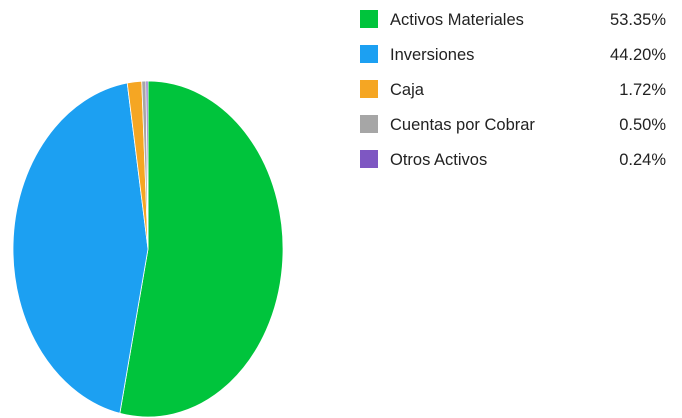 Image resolution: width=682 pixels, height=418 pixels. I want to click on legend-value: 0.50%, so click(642, 125).